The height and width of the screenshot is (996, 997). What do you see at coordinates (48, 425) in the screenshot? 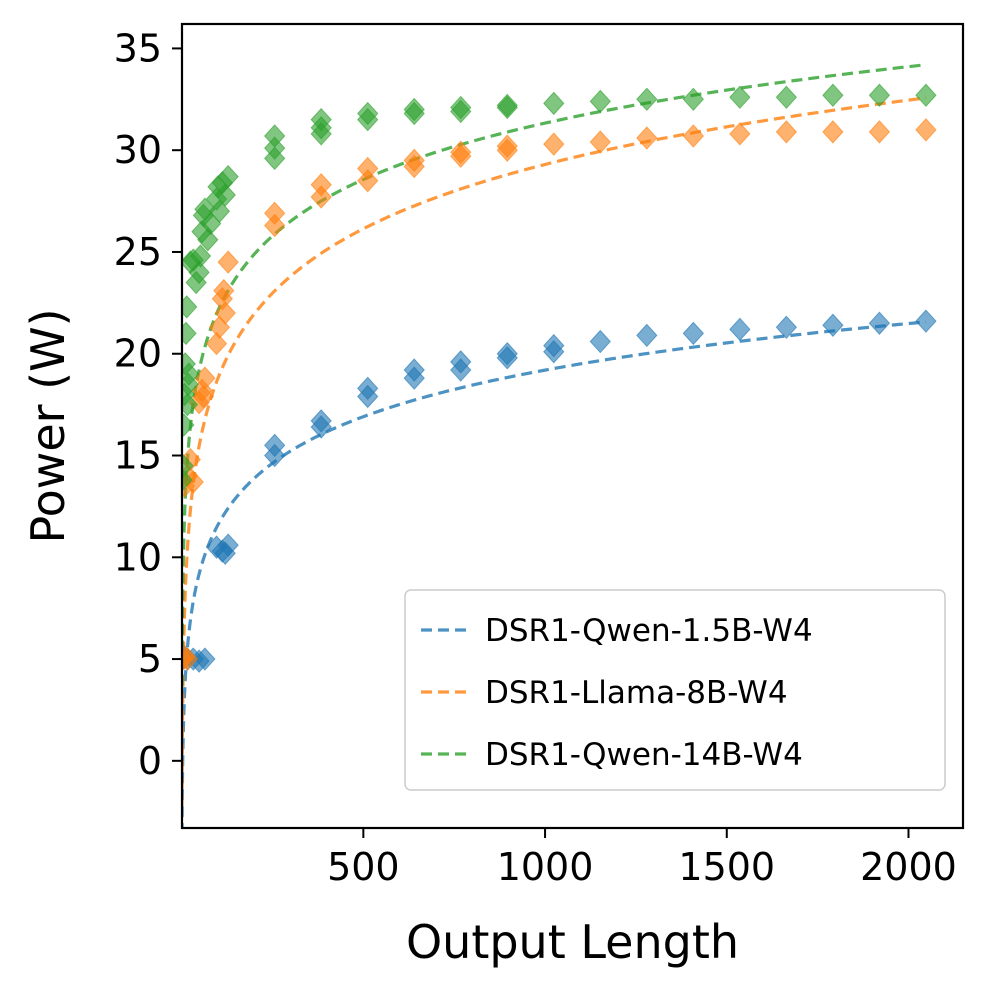
I see `y-axis-label: Power (W)` at bounding box center [48, 425].